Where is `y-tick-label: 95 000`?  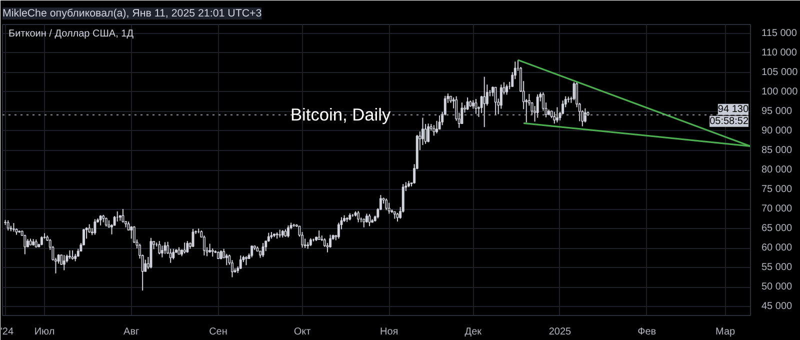
y-tick-label: 95 000 is located at coordinates (777, 111).